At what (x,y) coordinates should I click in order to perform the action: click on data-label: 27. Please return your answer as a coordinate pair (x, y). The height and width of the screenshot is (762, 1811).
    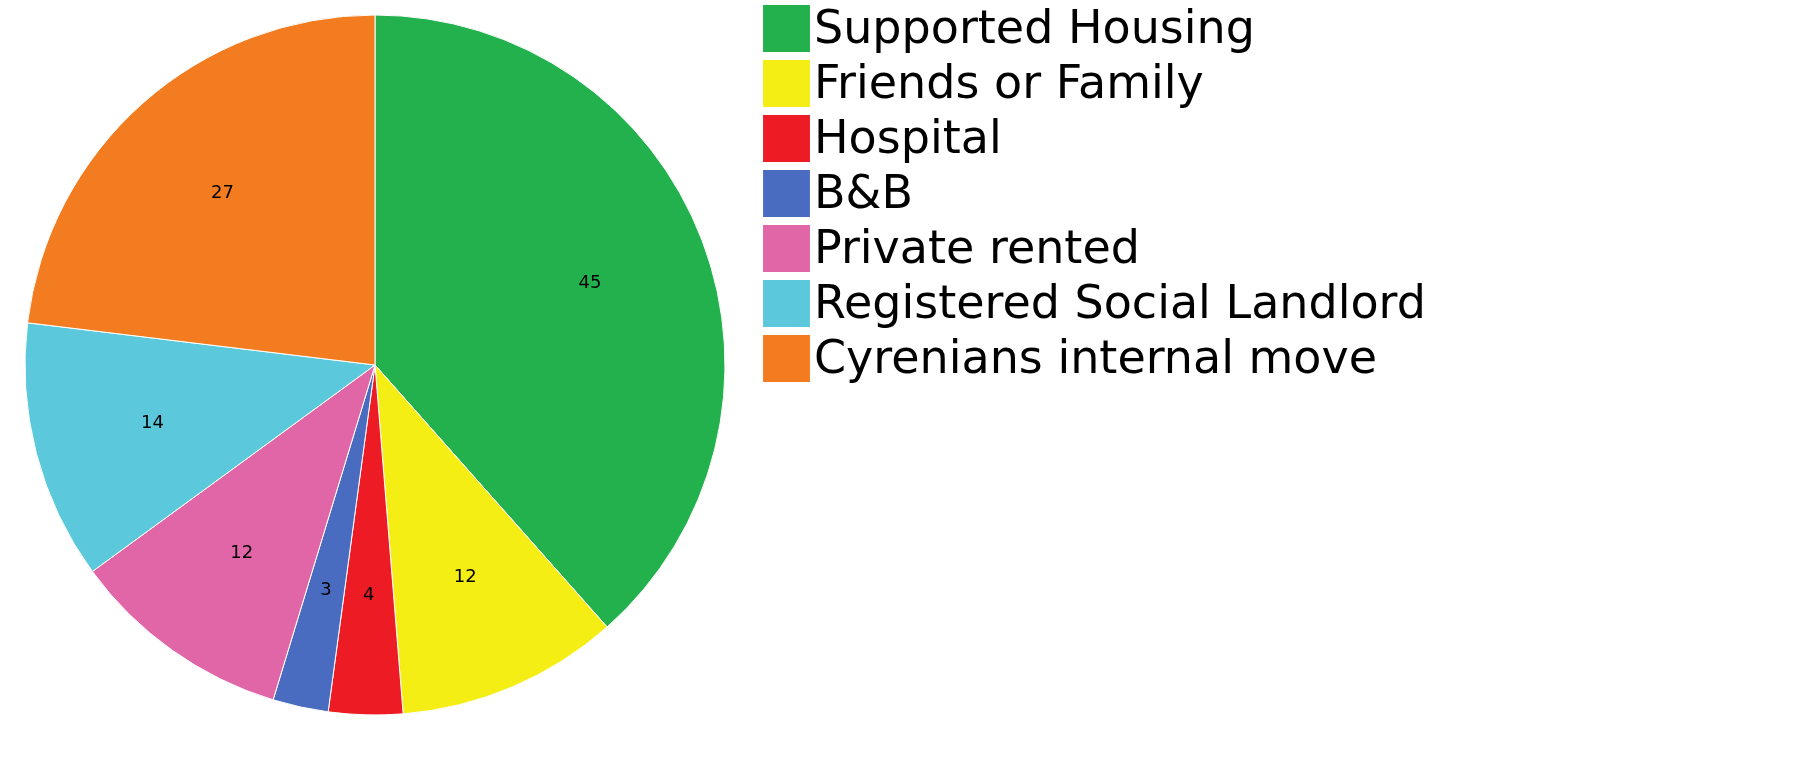
    Looking at the image, I should click on (222, 191).